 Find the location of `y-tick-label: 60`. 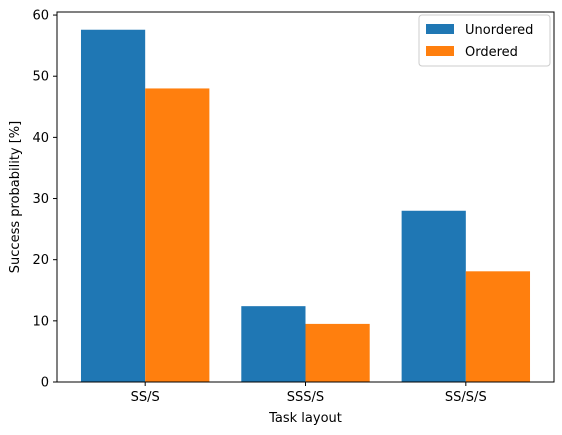

y-tick-label: 60 is located at coordinates (40, 16).